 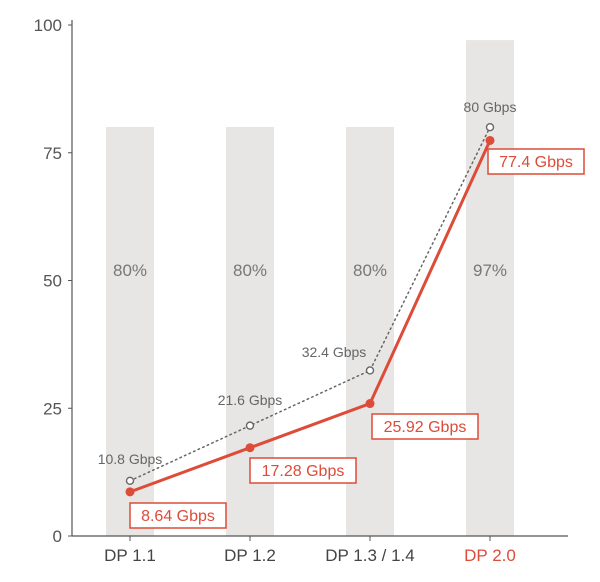 What do you see at coordinates (369, 555) in the screenshot?
I see `x-tick-label: DP 1.3 / 1.4` at bounding box center [369, 555].